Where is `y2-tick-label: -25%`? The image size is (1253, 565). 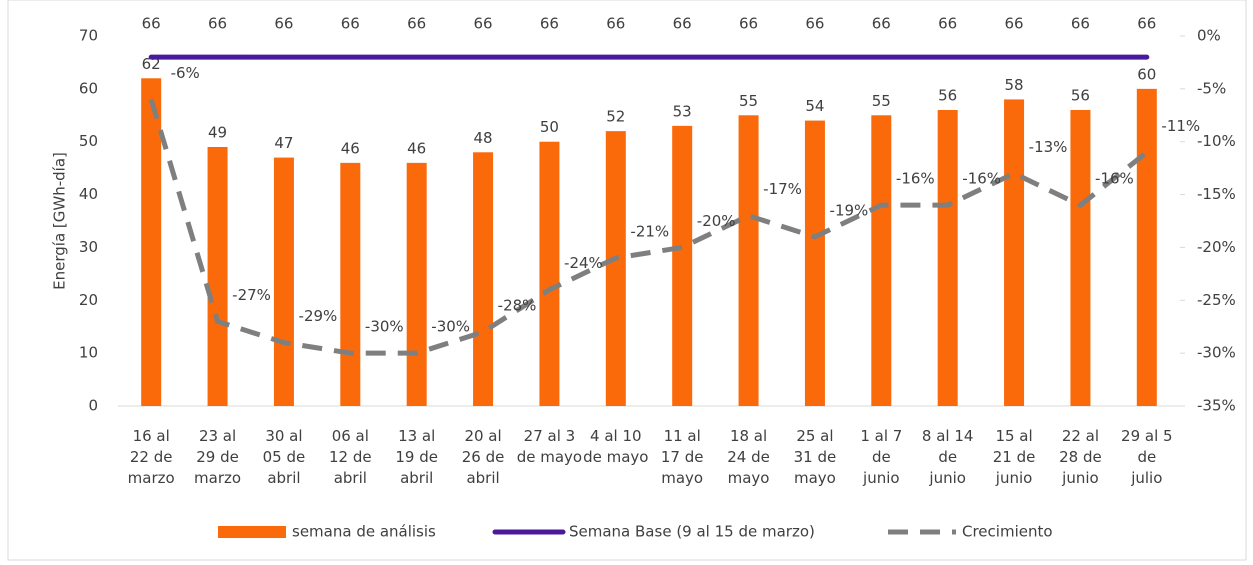
y2-tick-label: -25% is located at coordinates (1216, 300).